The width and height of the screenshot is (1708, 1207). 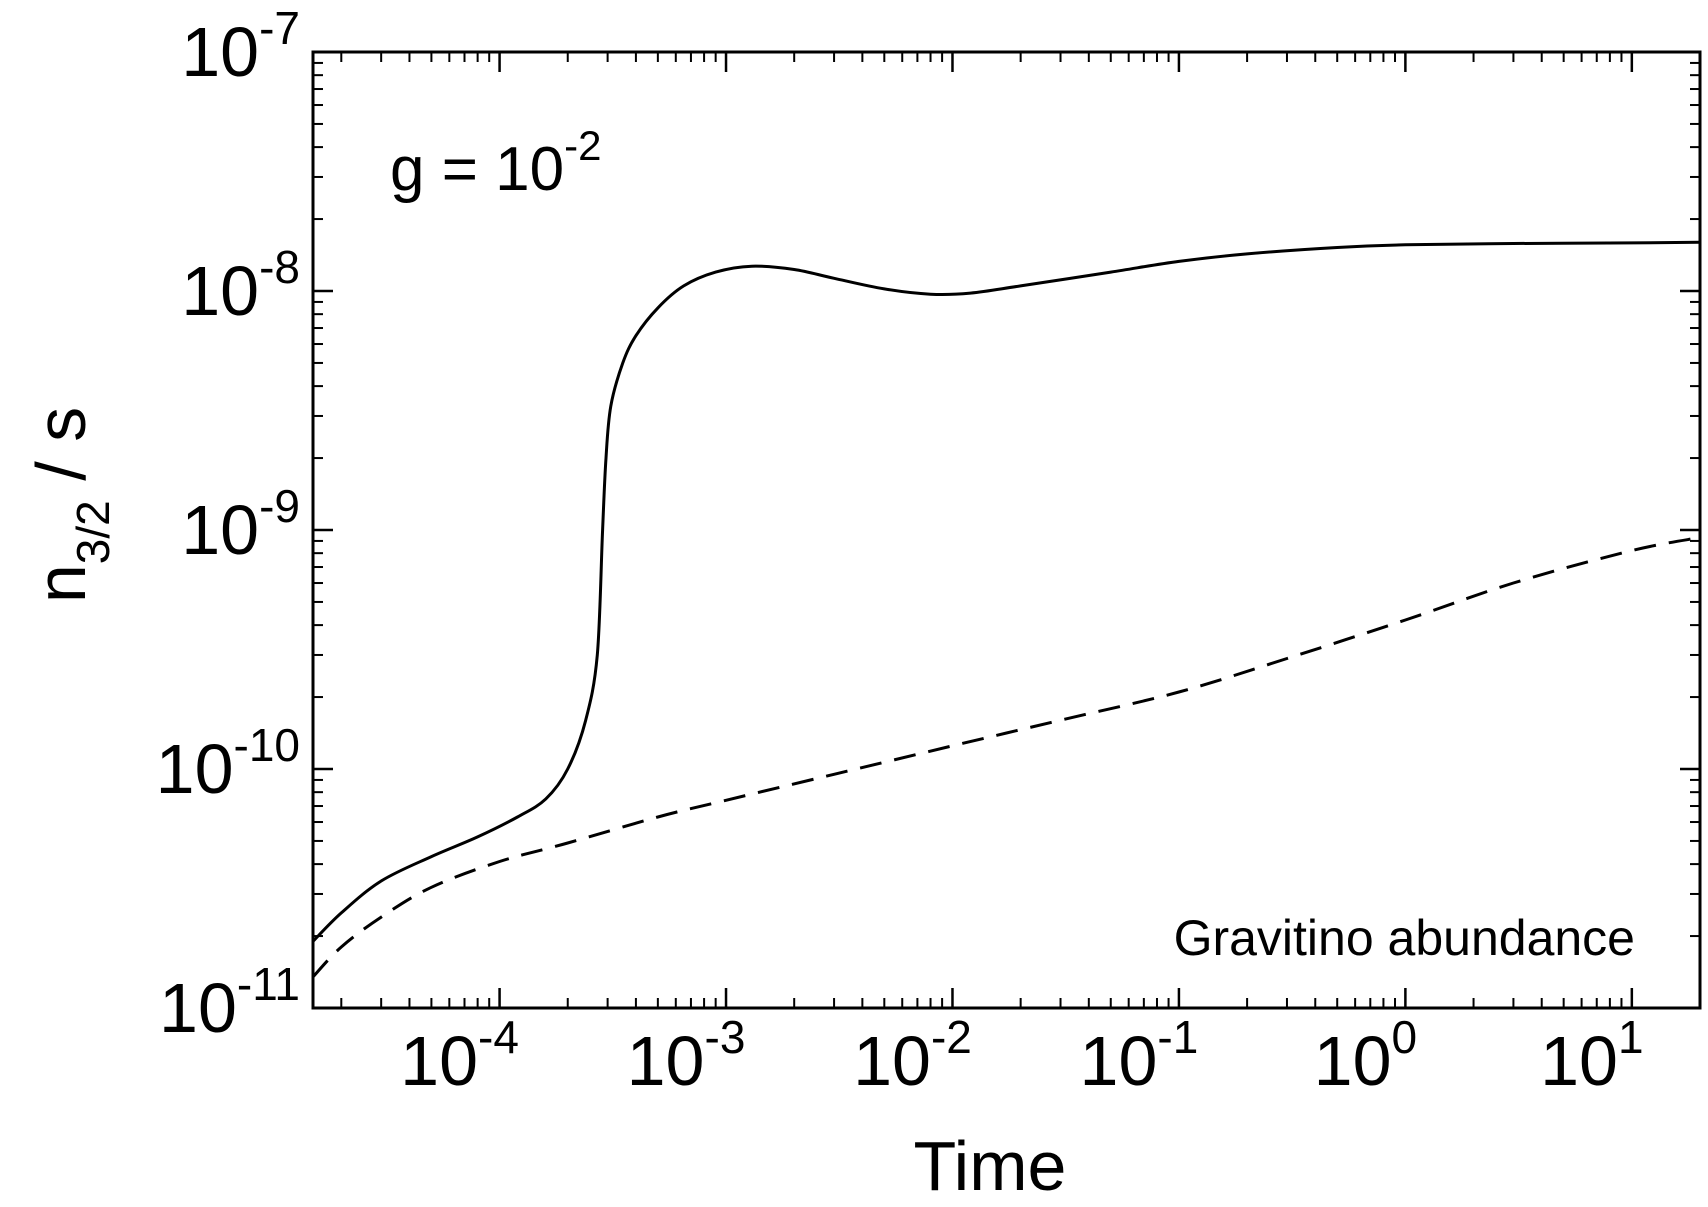 What do you see at coordinates (951, 1037) in the screenshot?
I see `x-tick-label-exponent: -2` at bounding box center [951, 1037].